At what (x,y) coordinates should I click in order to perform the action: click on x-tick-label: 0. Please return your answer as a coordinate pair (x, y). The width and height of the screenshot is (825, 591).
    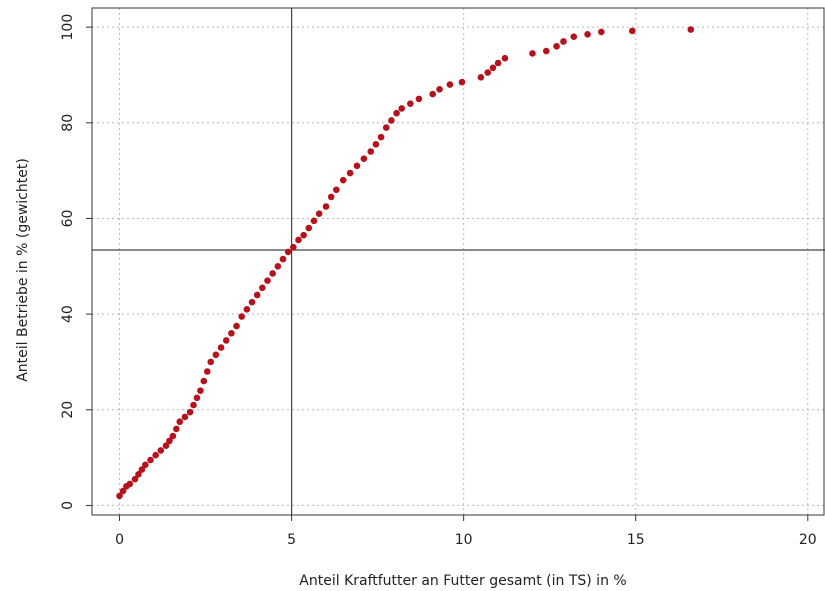
    Looking at the image, I should click on (119, 540).